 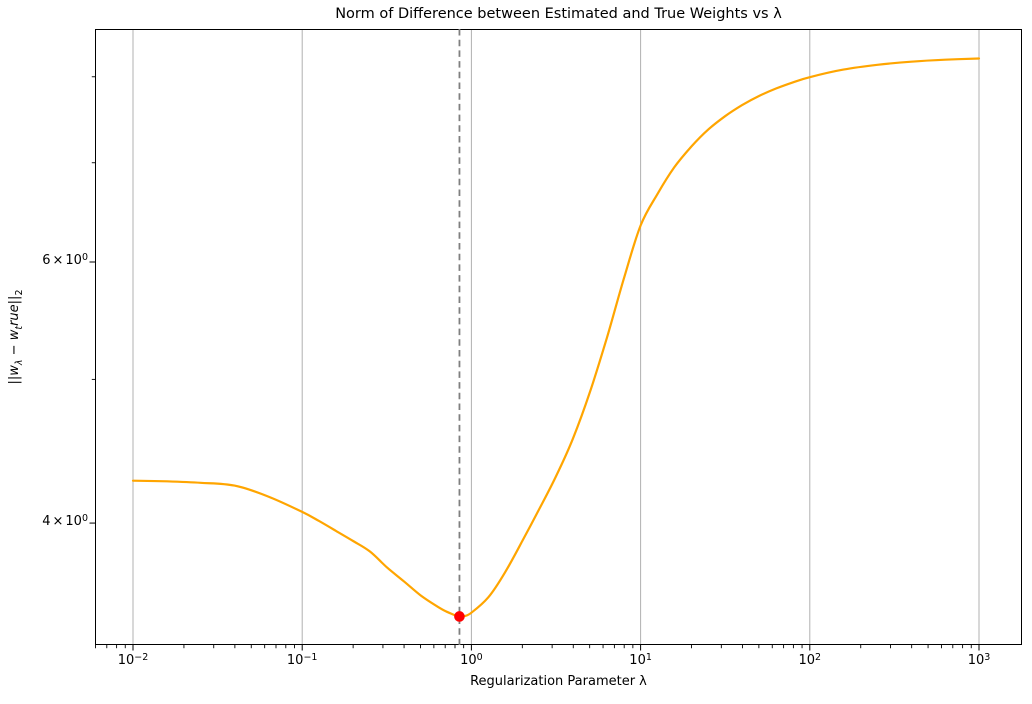 I want to click on y-axis-label: ||wλ − wtrue||2, so click(x=16, y=337).